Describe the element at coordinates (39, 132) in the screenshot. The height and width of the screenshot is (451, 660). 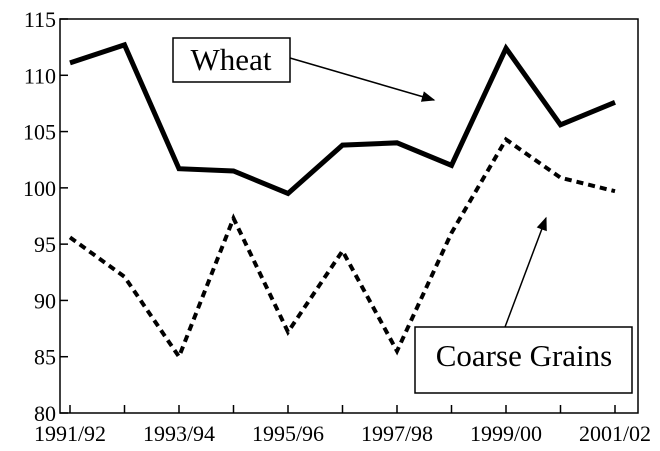
I see `y-tick-label: 105` at that location.